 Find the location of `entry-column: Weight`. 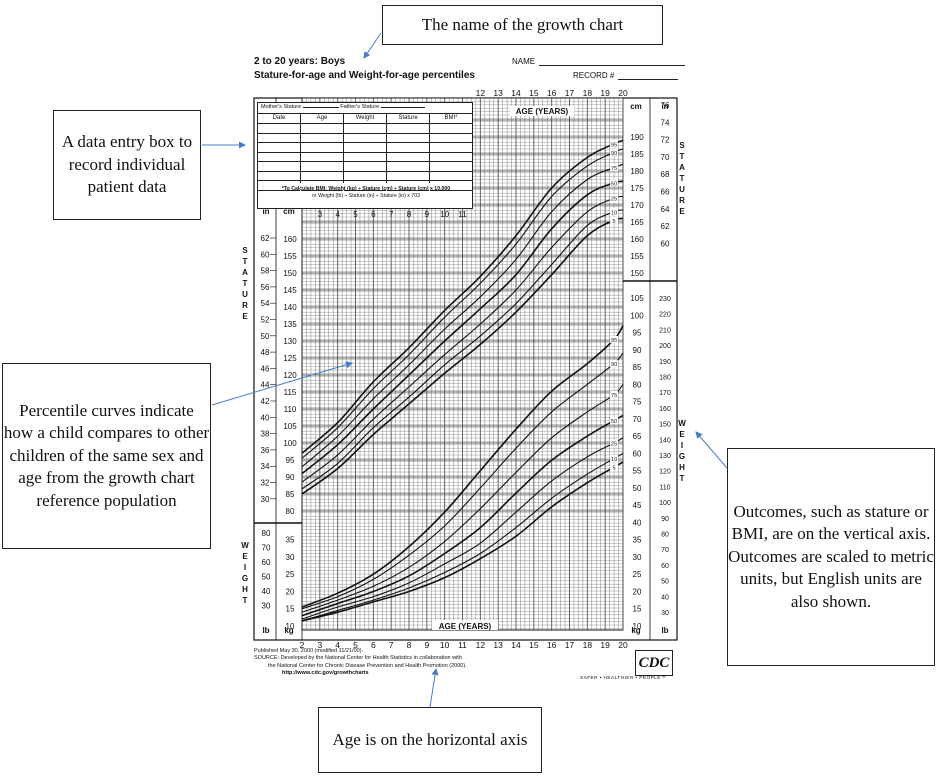

entry-column: Weight is located at coordinates (364, 152).